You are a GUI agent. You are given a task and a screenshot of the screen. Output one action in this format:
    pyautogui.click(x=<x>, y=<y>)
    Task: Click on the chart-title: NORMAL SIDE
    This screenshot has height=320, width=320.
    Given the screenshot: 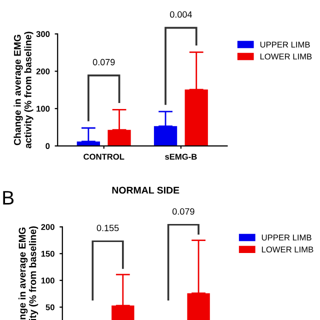 What is the action you would take?
    pyautogui.click(x=146, y=190)
    